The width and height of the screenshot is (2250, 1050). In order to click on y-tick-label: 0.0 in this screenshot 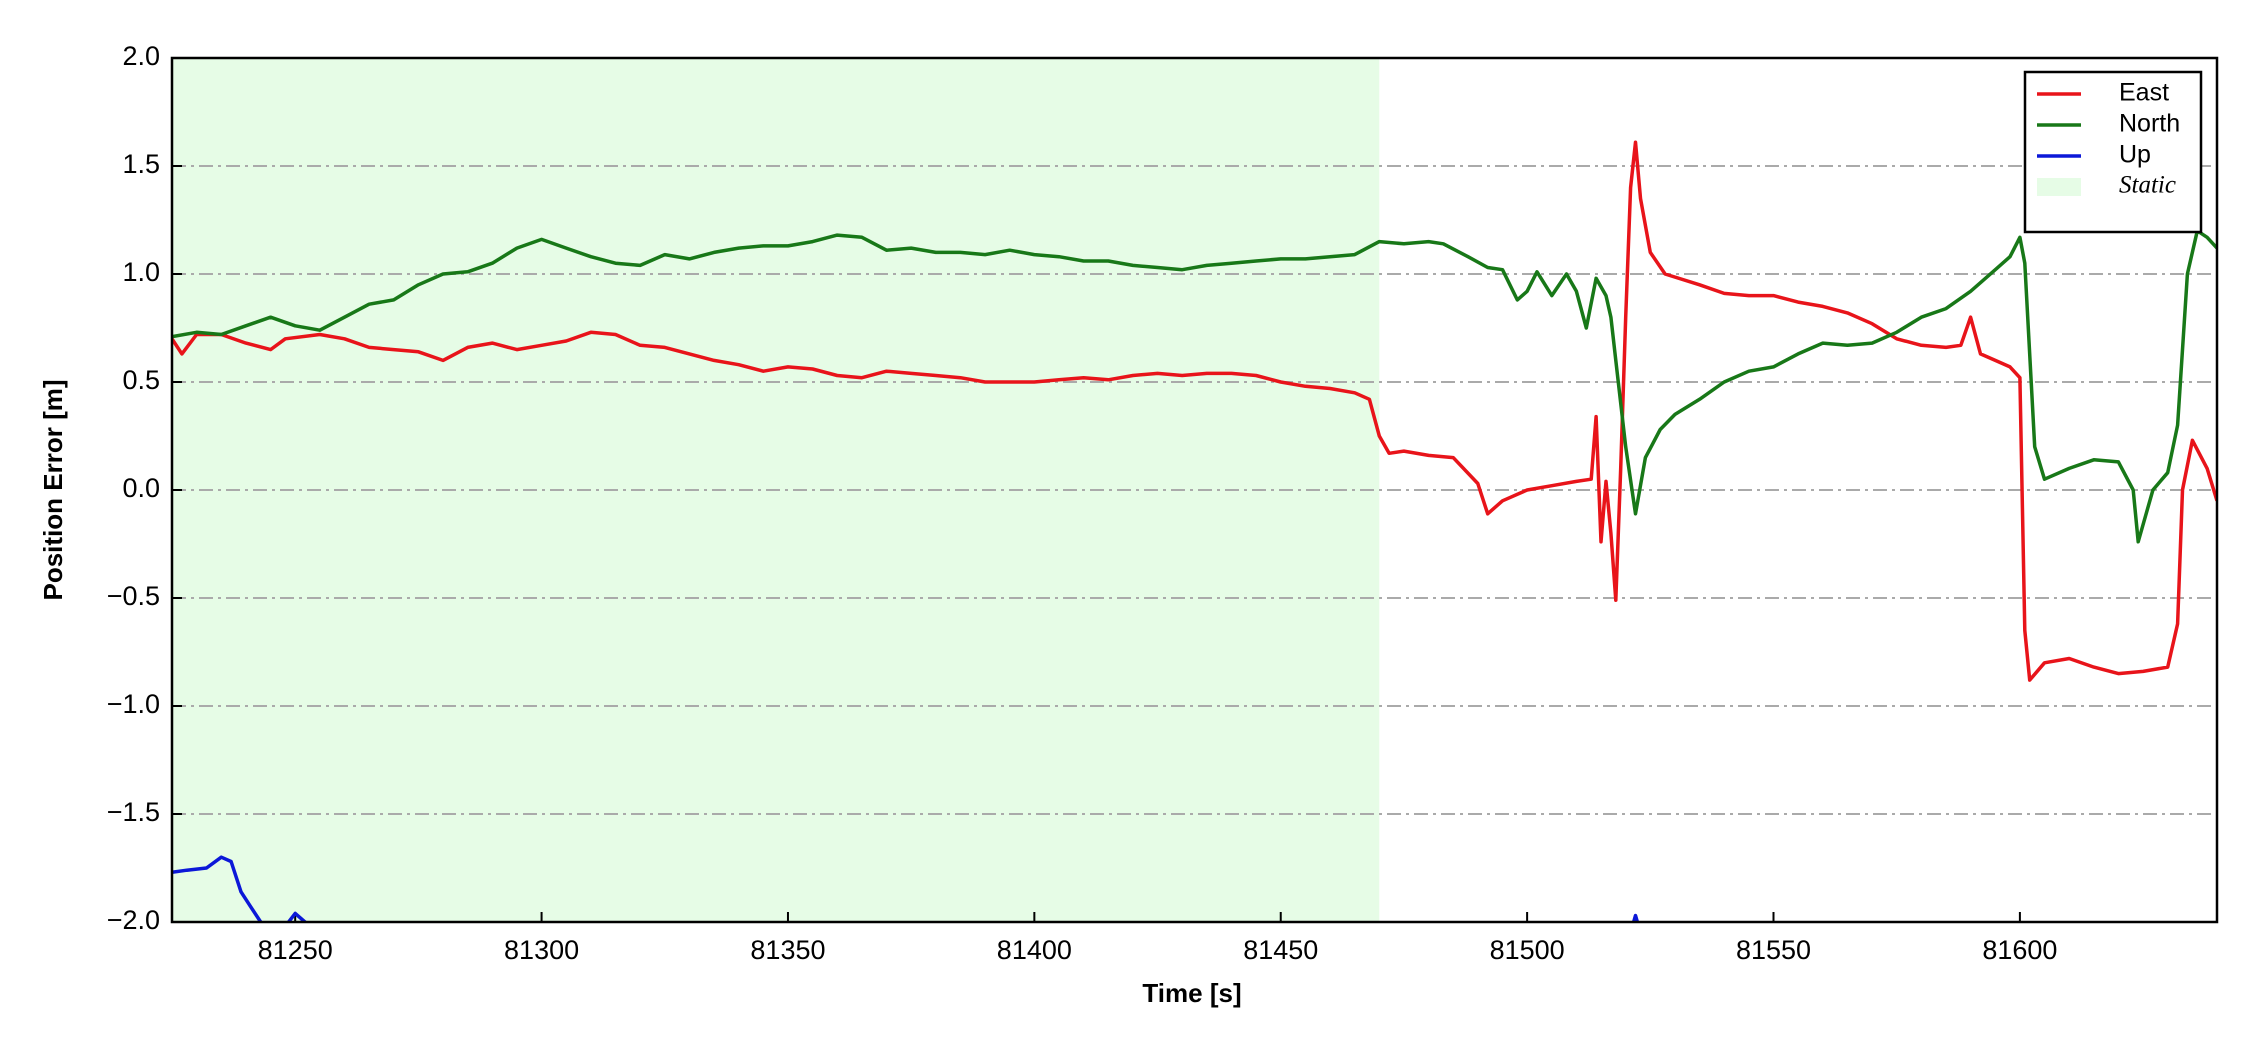, I will do `click(141, 488)`.